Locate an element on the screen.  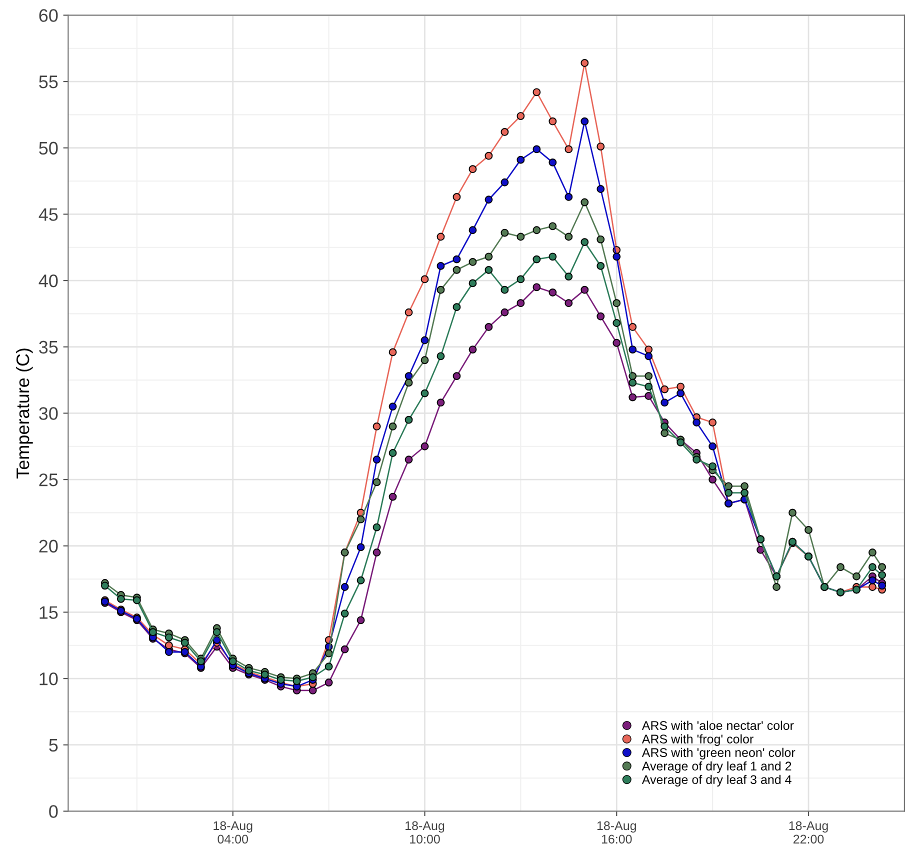
y-tick-label: 25 is located at coordinates (48, 479).